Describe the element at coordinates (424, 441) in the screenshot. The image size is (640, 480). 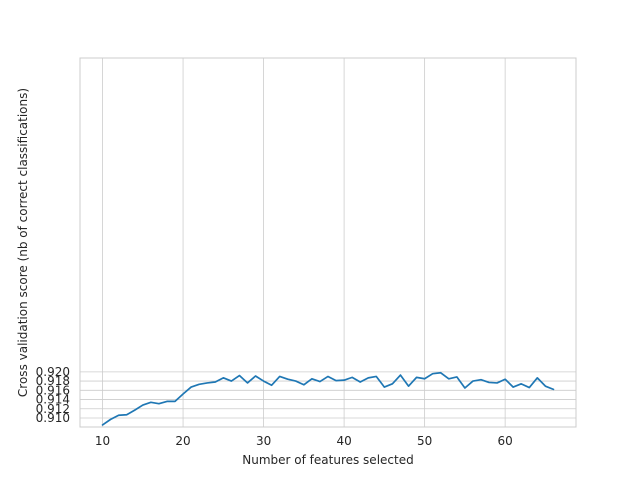
I see `x-tick-label: 50` at that location.